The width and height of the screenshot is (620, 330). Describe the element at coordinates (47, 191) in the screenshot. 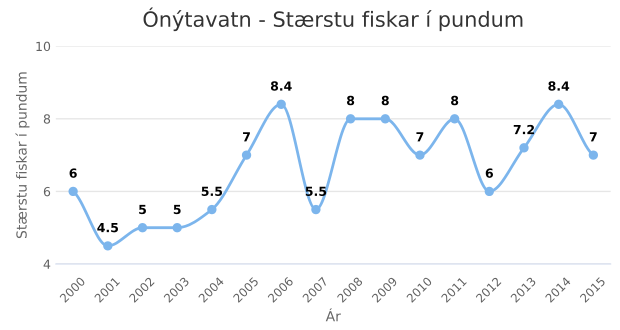

I see `y-tick-label: 6` at that location.